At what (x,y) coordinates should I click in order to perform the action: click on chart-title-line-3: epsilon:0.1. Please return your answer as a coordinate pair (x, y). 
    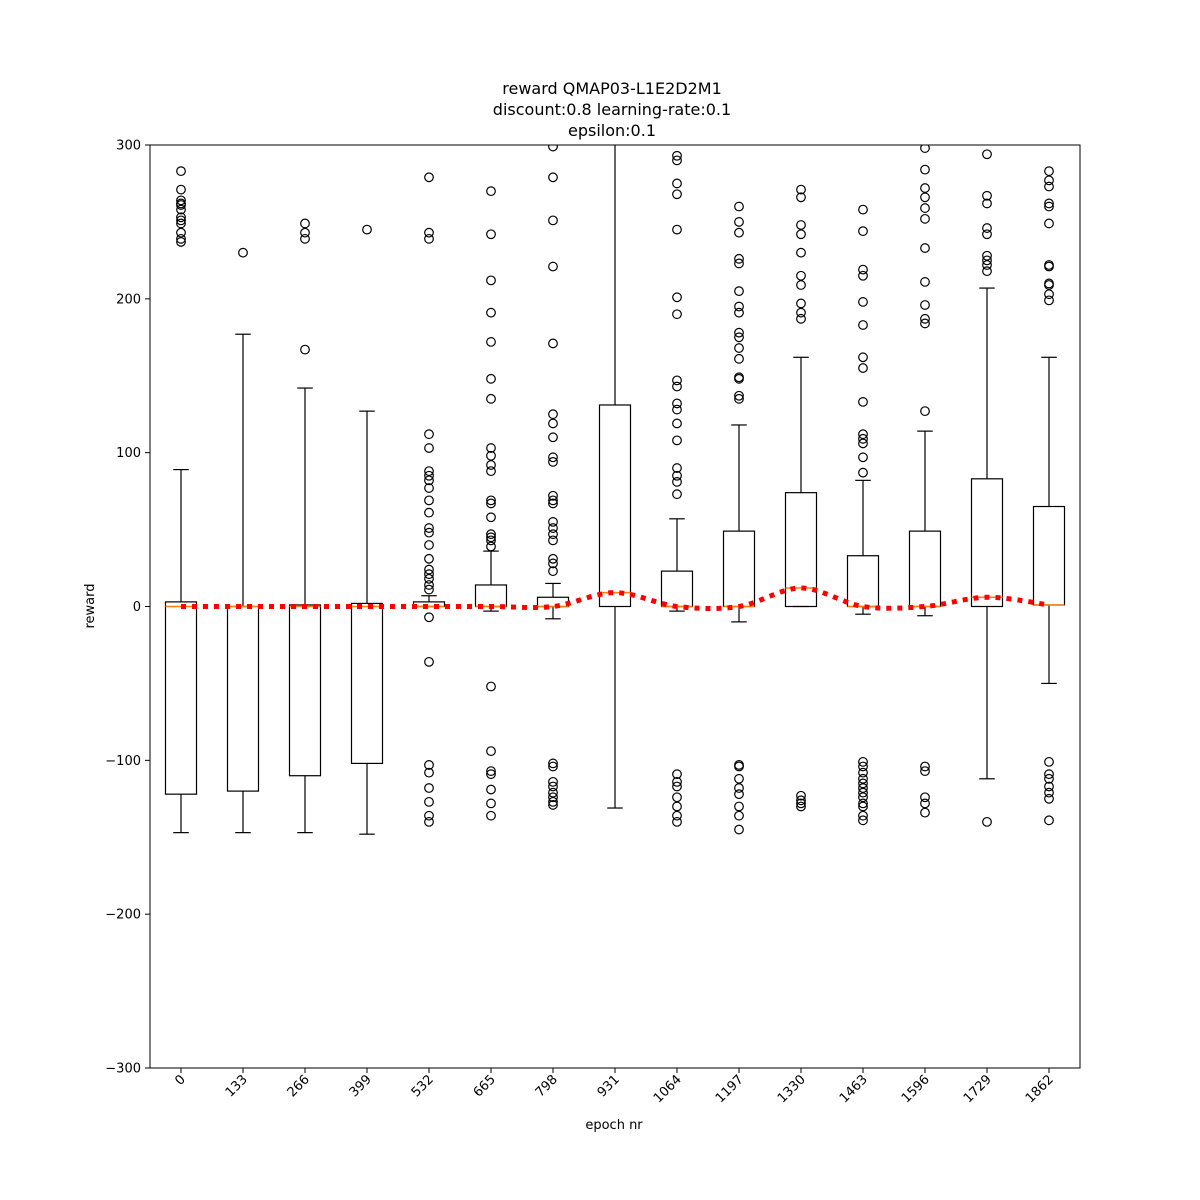
    Looking at the image, I should click on (612, 130).